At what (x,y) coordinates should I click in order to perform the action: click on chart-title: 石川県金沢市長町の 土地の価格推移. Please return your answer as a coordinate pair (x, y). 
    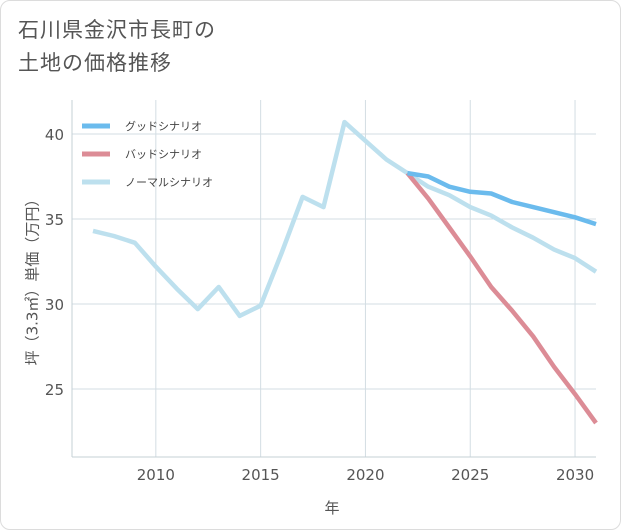
    Looking at the image, I should click on (117, 47).